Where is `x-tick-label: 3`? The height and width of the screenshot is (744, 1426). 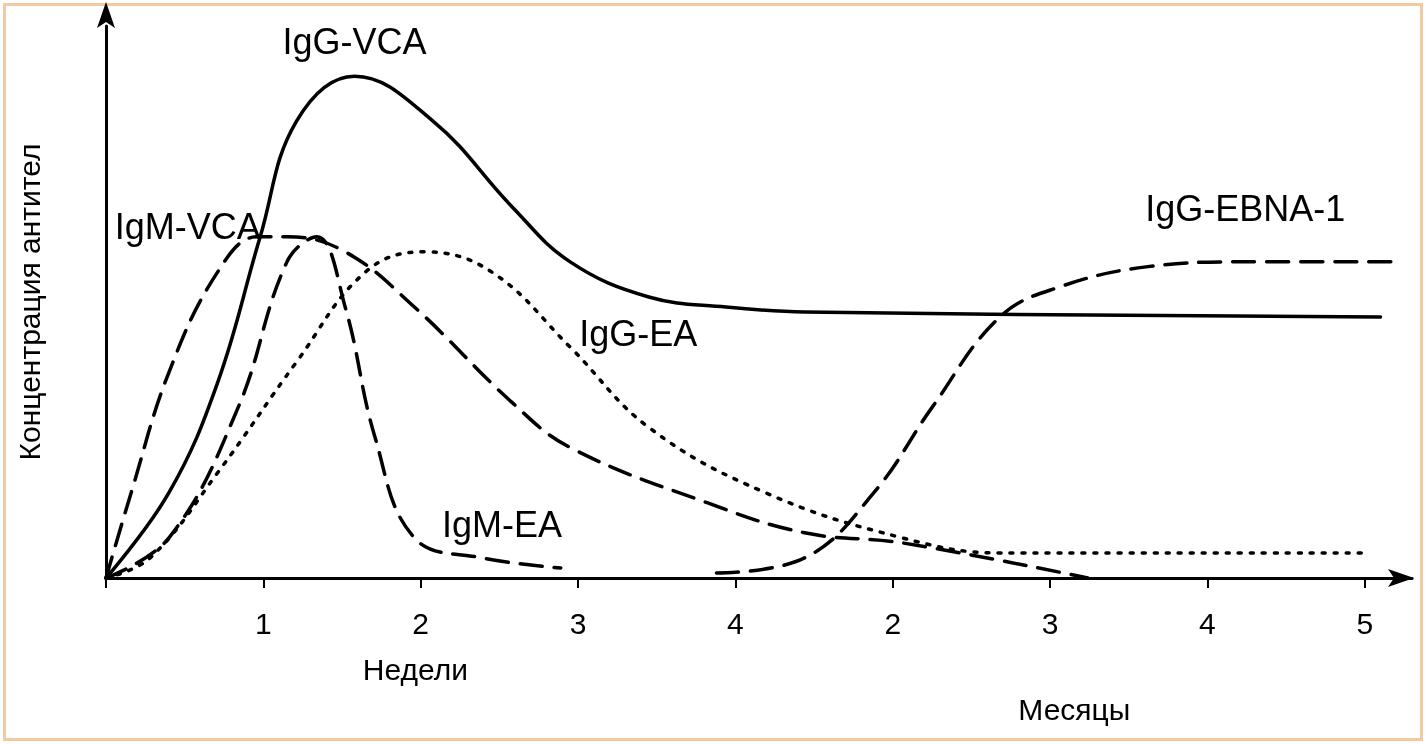
x-tick-label: 3 is located at coordinates (578, 623).